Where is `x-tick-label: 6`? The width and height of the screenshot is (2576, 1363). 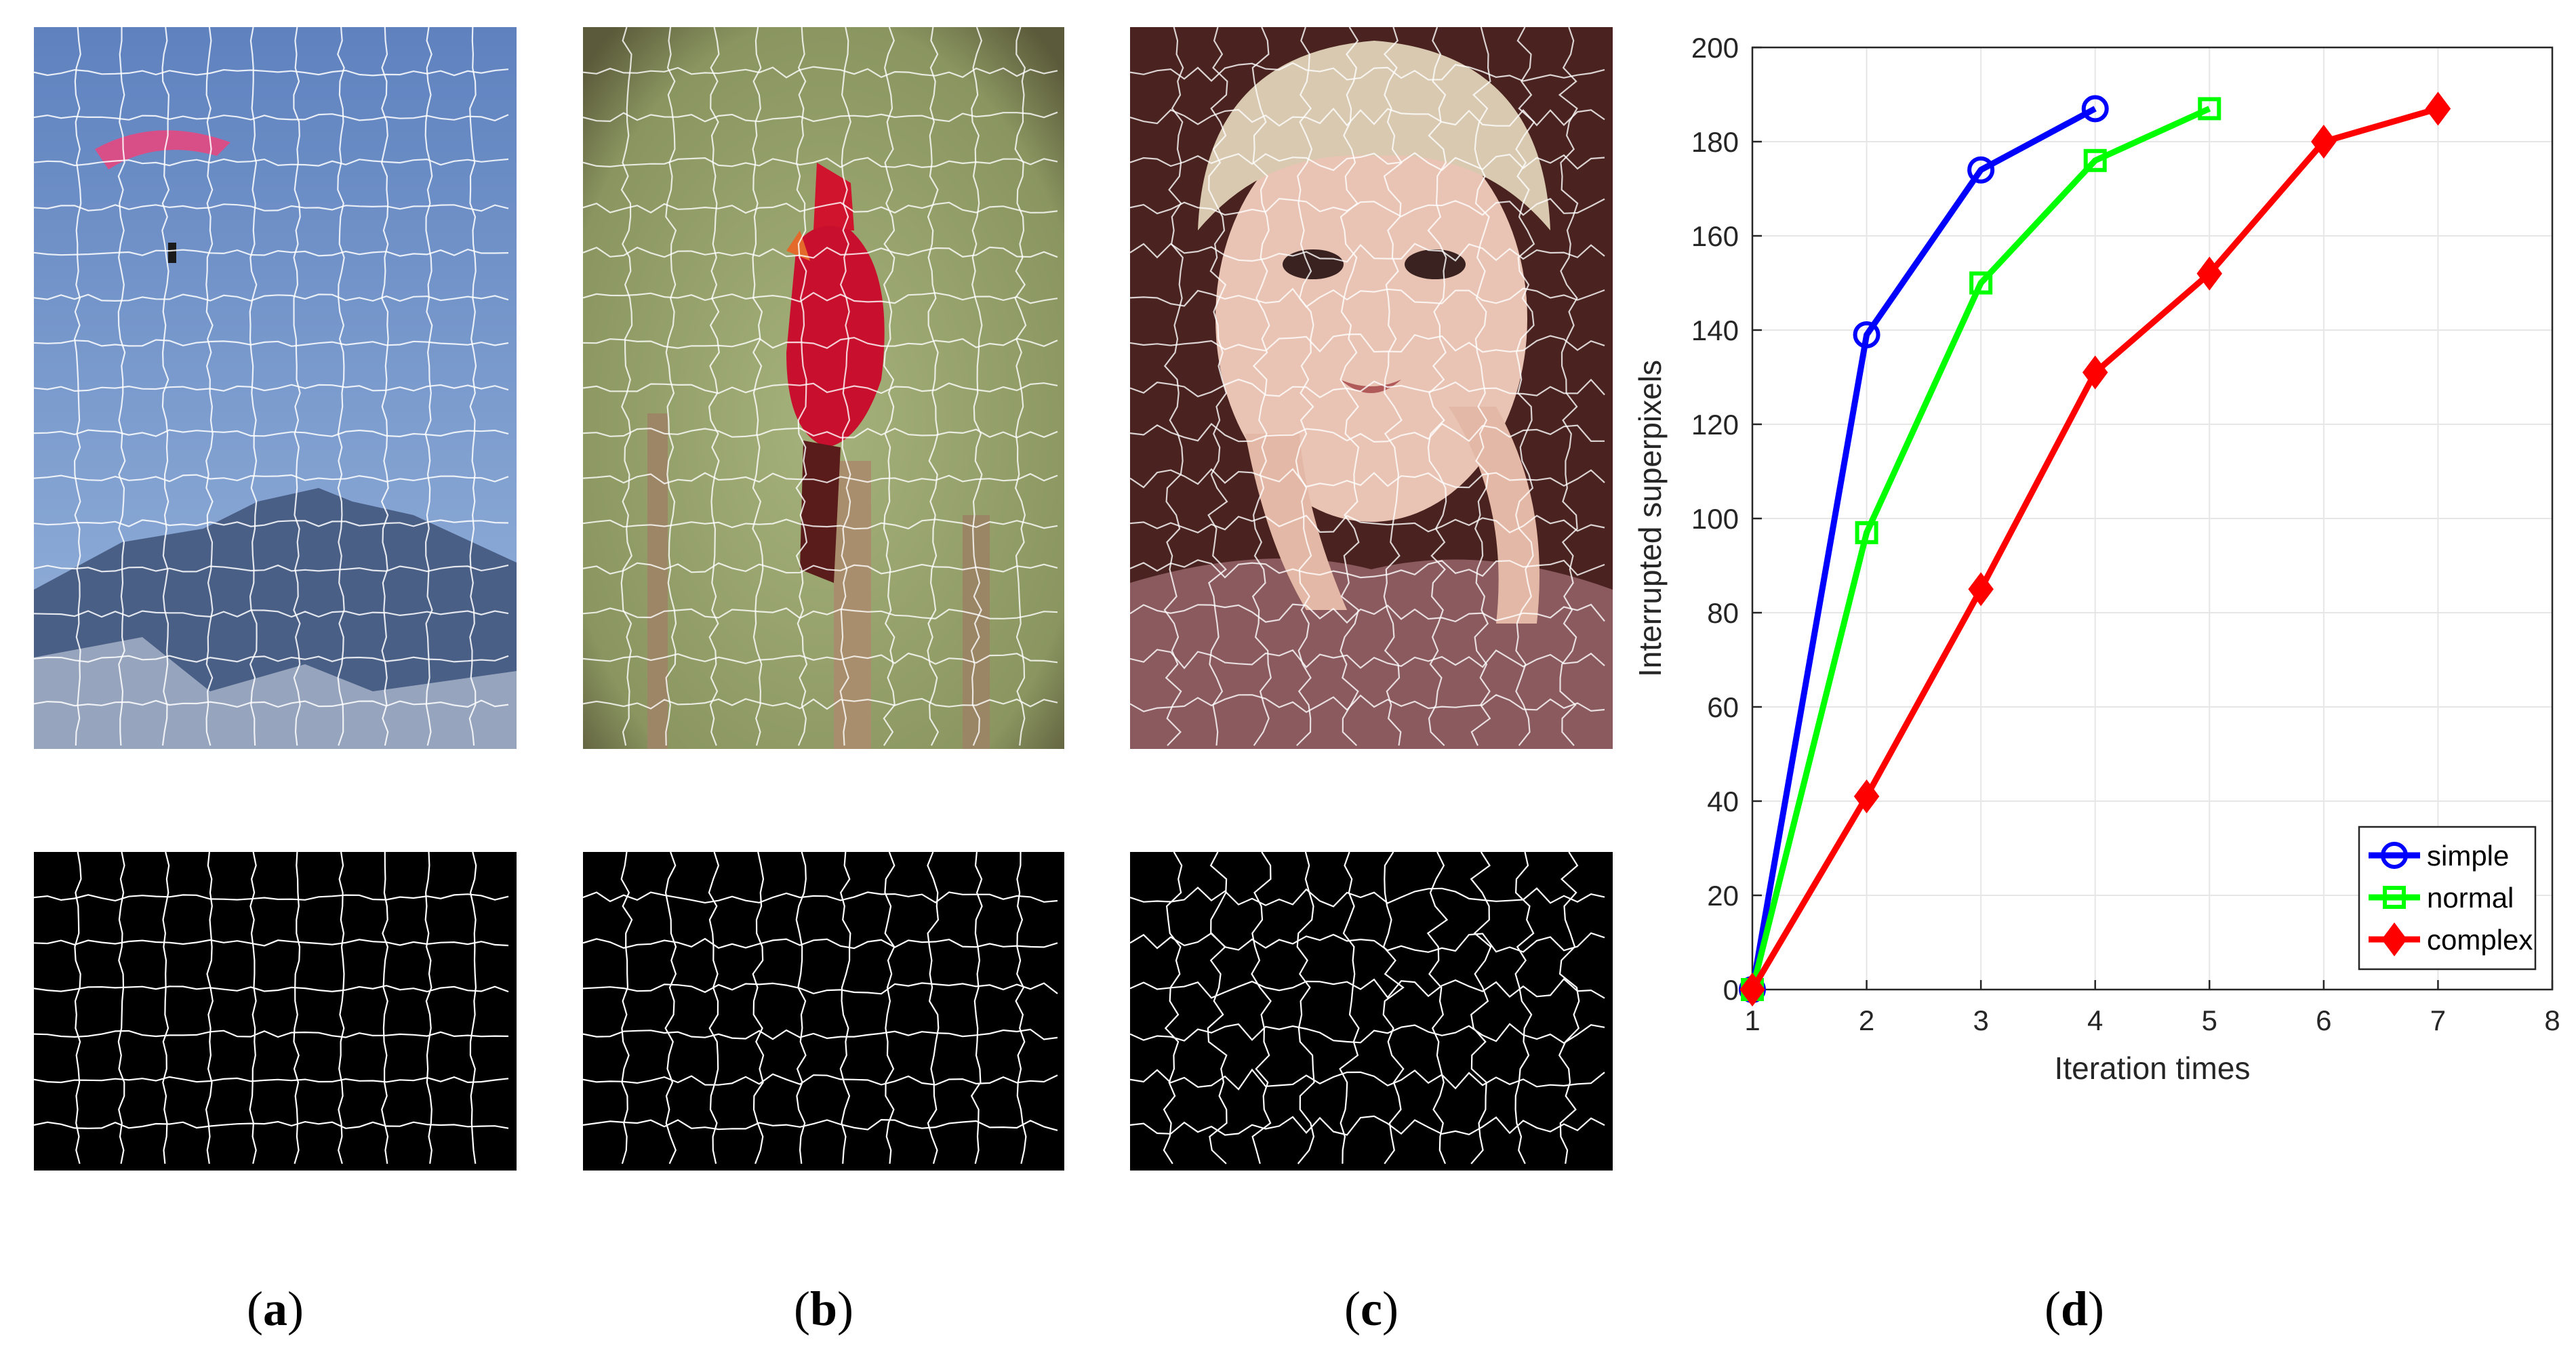 x-tick-label: 6 is located at coordinates (2323, 1020).